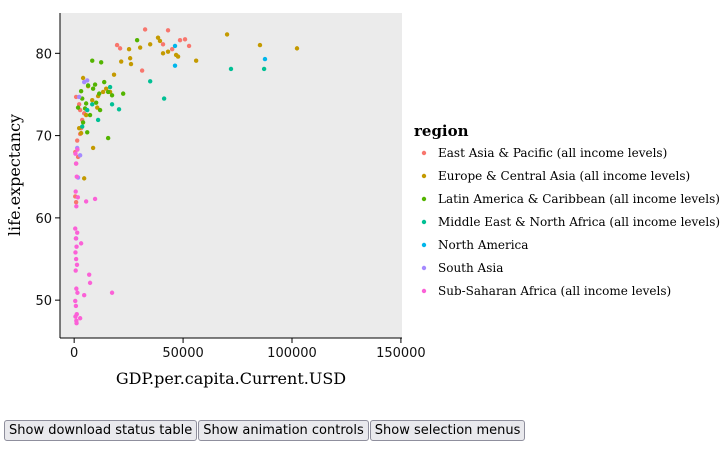  What do you see at coordinates (447, 430) in the screenshot?
I see `toggle-button: Show selection menus` at bounding box center [447, 430].